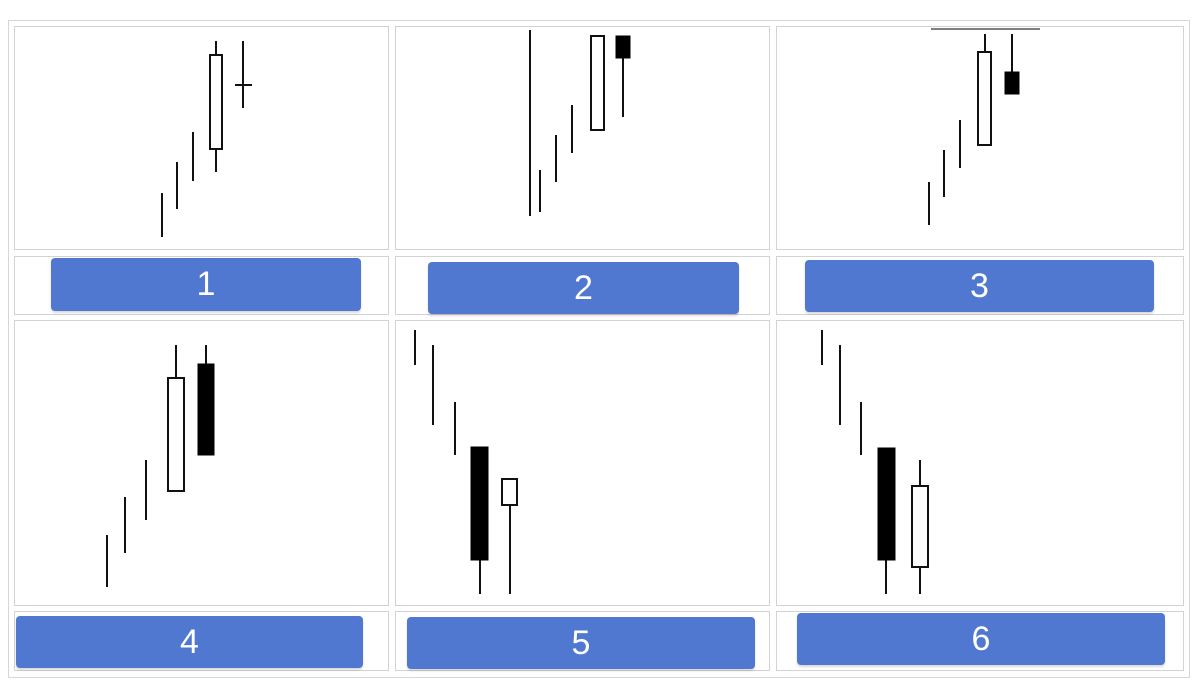 The width and height of the screenshot is (1200, 680). What do you see at coordinates (189, 642) in the screenshot?
I see `option-button-4: 4` at bounding box center [189, 642].